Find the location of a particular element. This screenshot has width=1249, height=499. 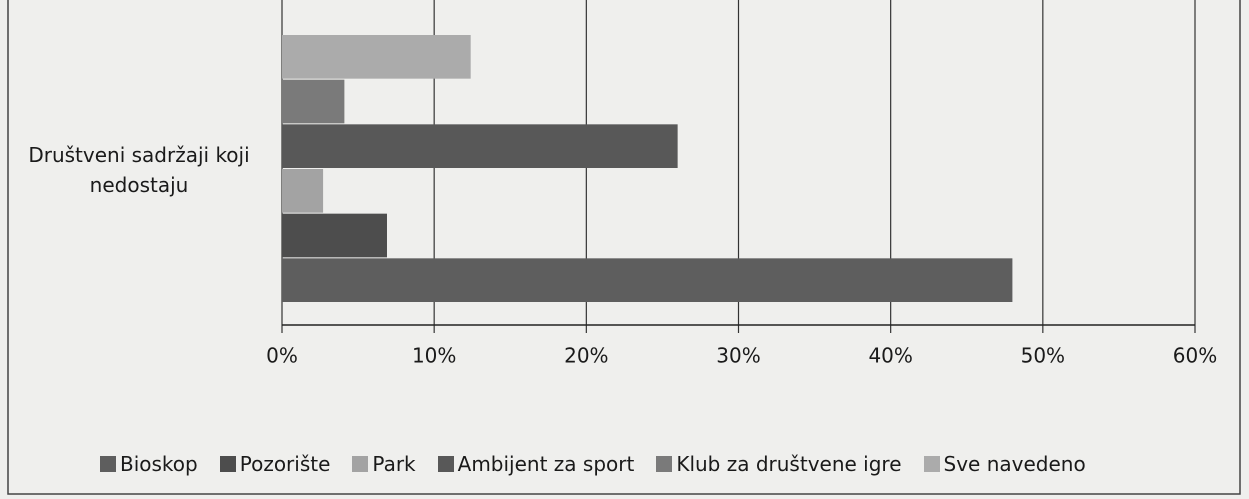

x-tick-label: 10% is located at coordinates (434, 356).